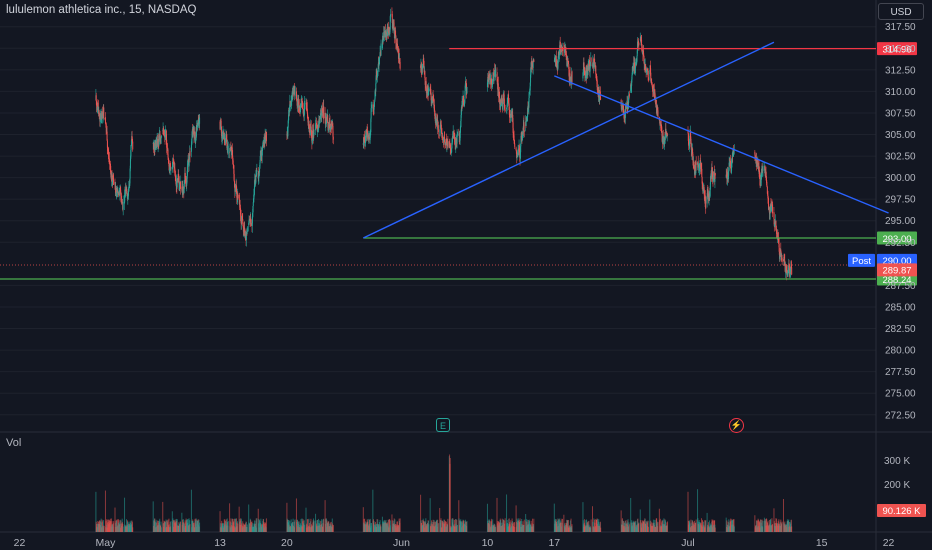  I want to click on currency-button: USD, so click(901, 11).